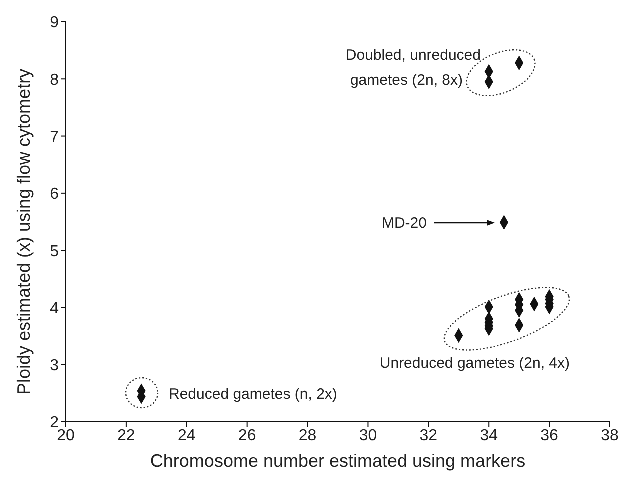 This screenshot has width=625, height=482. I want to click on x-tick-label: 32, so click(429, 435).